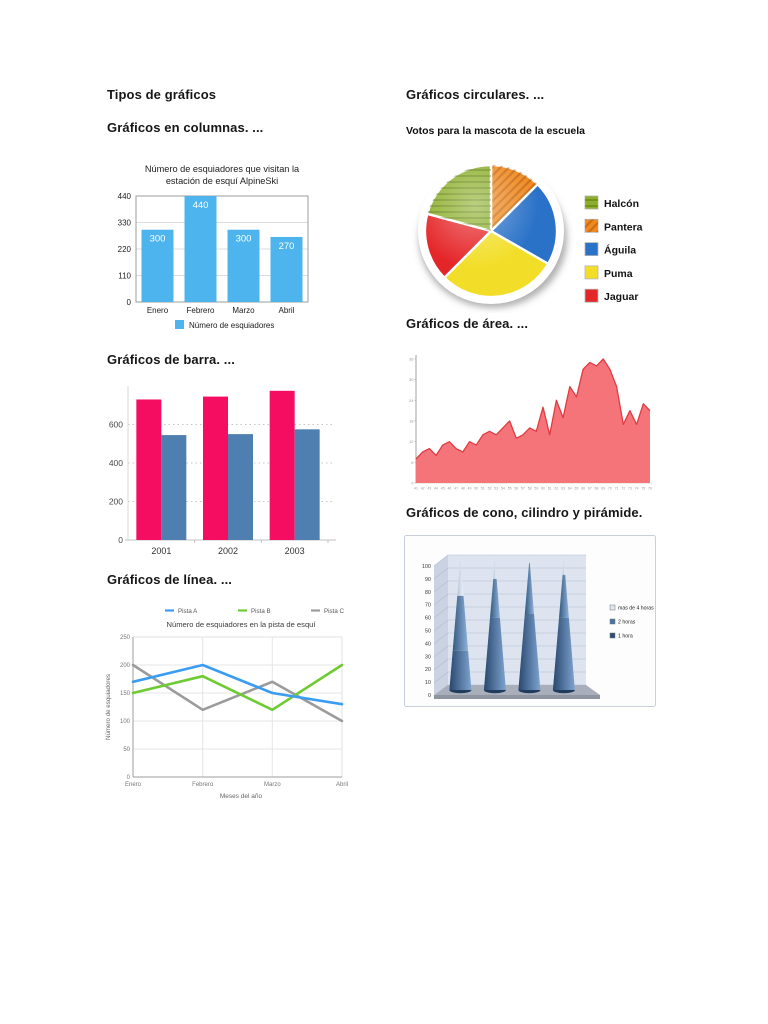 Image resolution: width=768 pixels, height=1024 pixels. I want to click on y-tick-label: 220, so click(125, 249).